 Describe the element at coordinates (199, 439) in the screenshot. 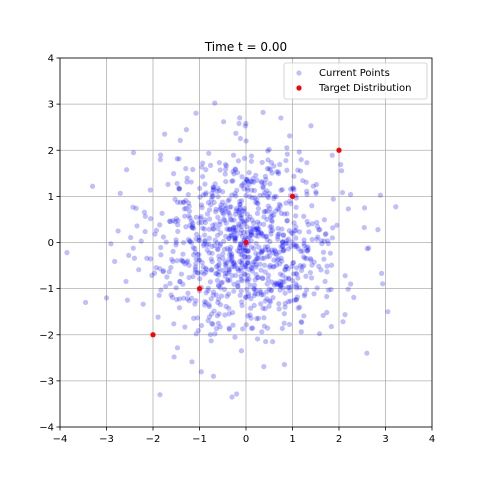

I see `x-tick-label: −1` at that location.